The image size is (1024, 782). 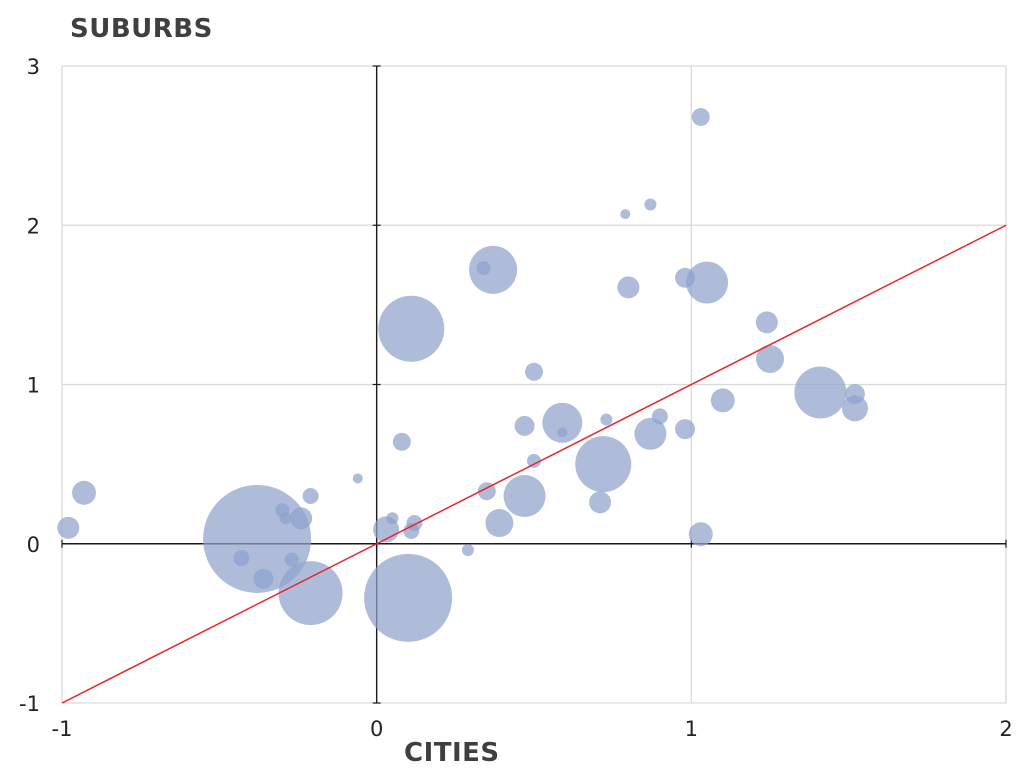 What do you see at coordinates (33, 226) in the screenshot?
I see `y-tick-label: 2` at bounding box center [33, 226].